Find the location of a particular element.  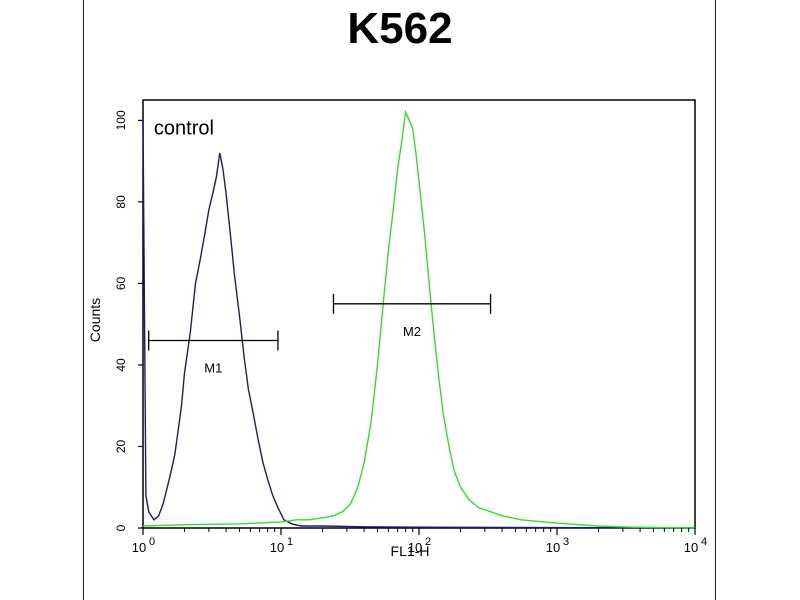

x-axis-label: FL1-H is located at coordinates (410, 551).